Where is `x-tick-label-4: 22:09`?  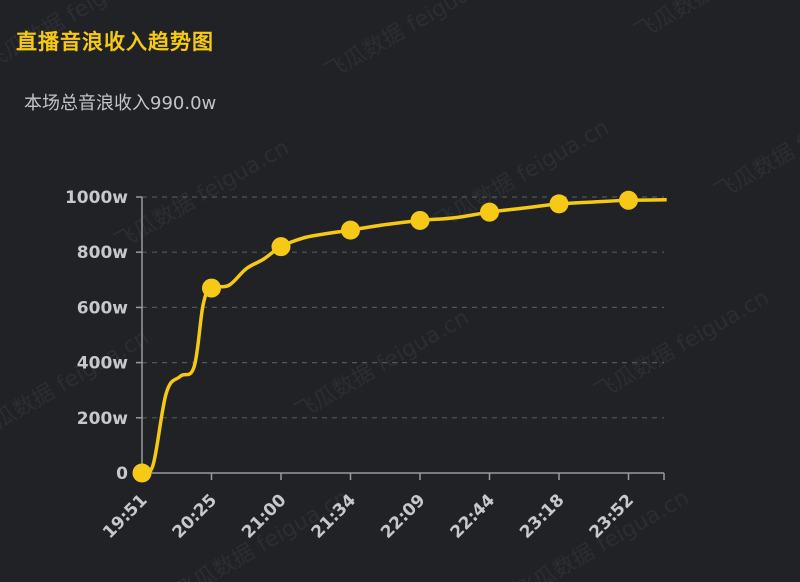
x-tick-label-4: 22:09 is located at coordinates (403, 516).